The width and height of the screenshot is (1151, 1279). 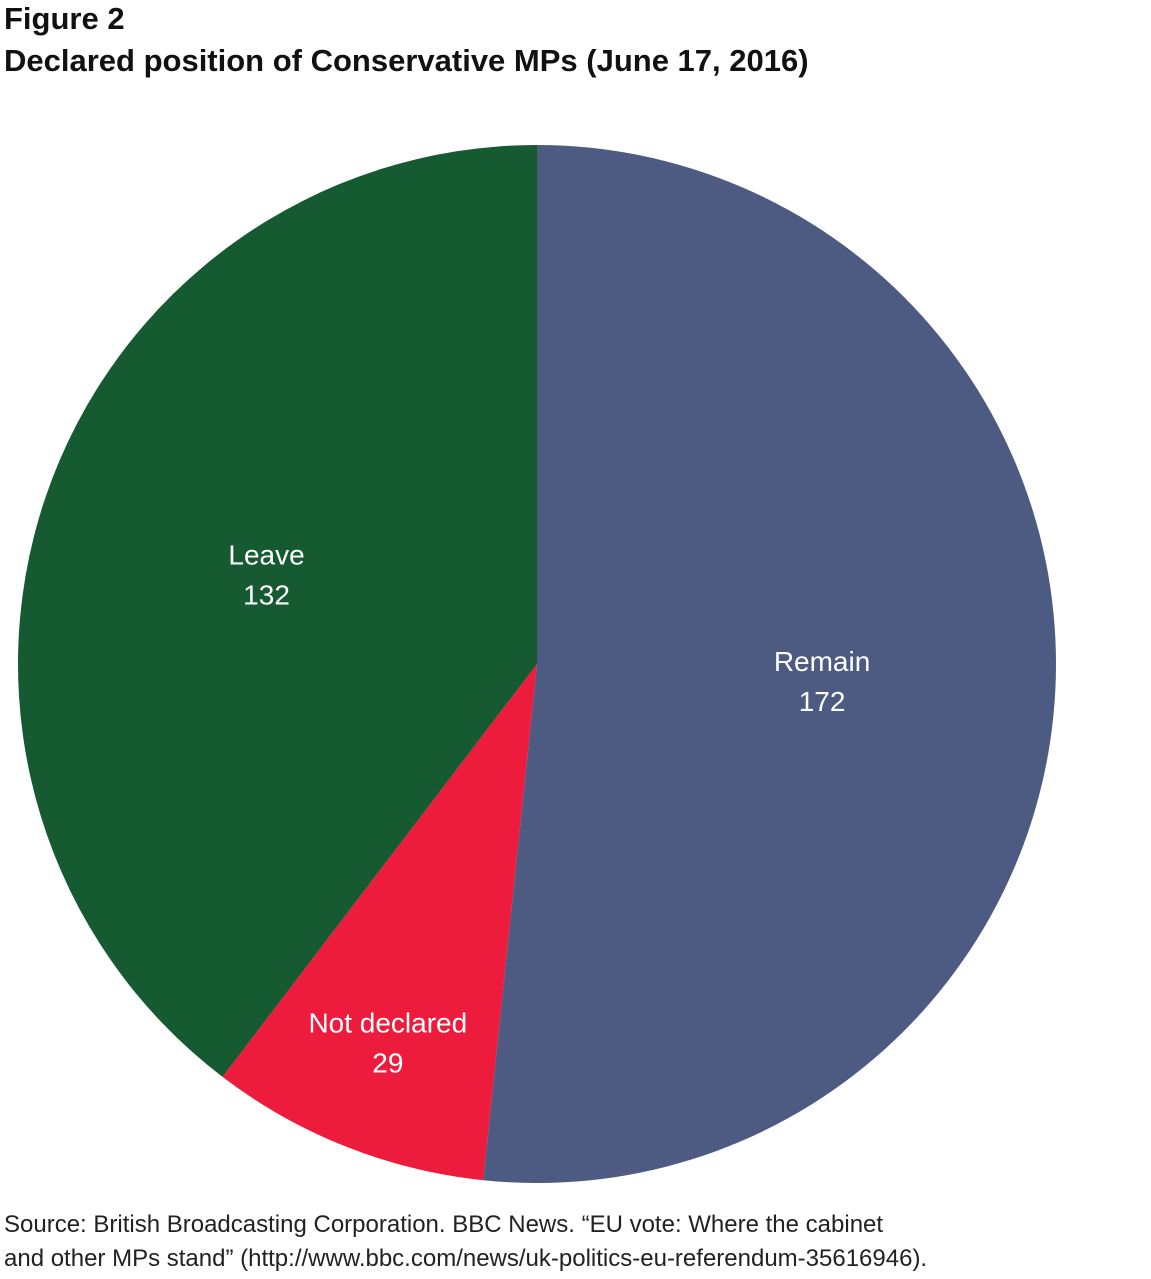 I want to click on figure-label: Figure 2, so click(x=64, y=18).